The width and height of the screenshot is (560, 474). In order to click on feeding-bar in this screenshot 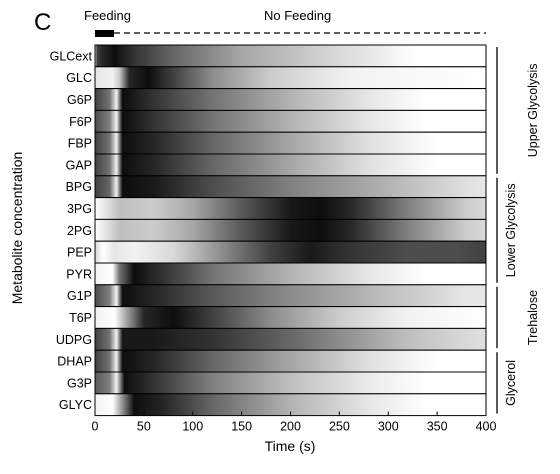, I will do `click(104, 33)`.